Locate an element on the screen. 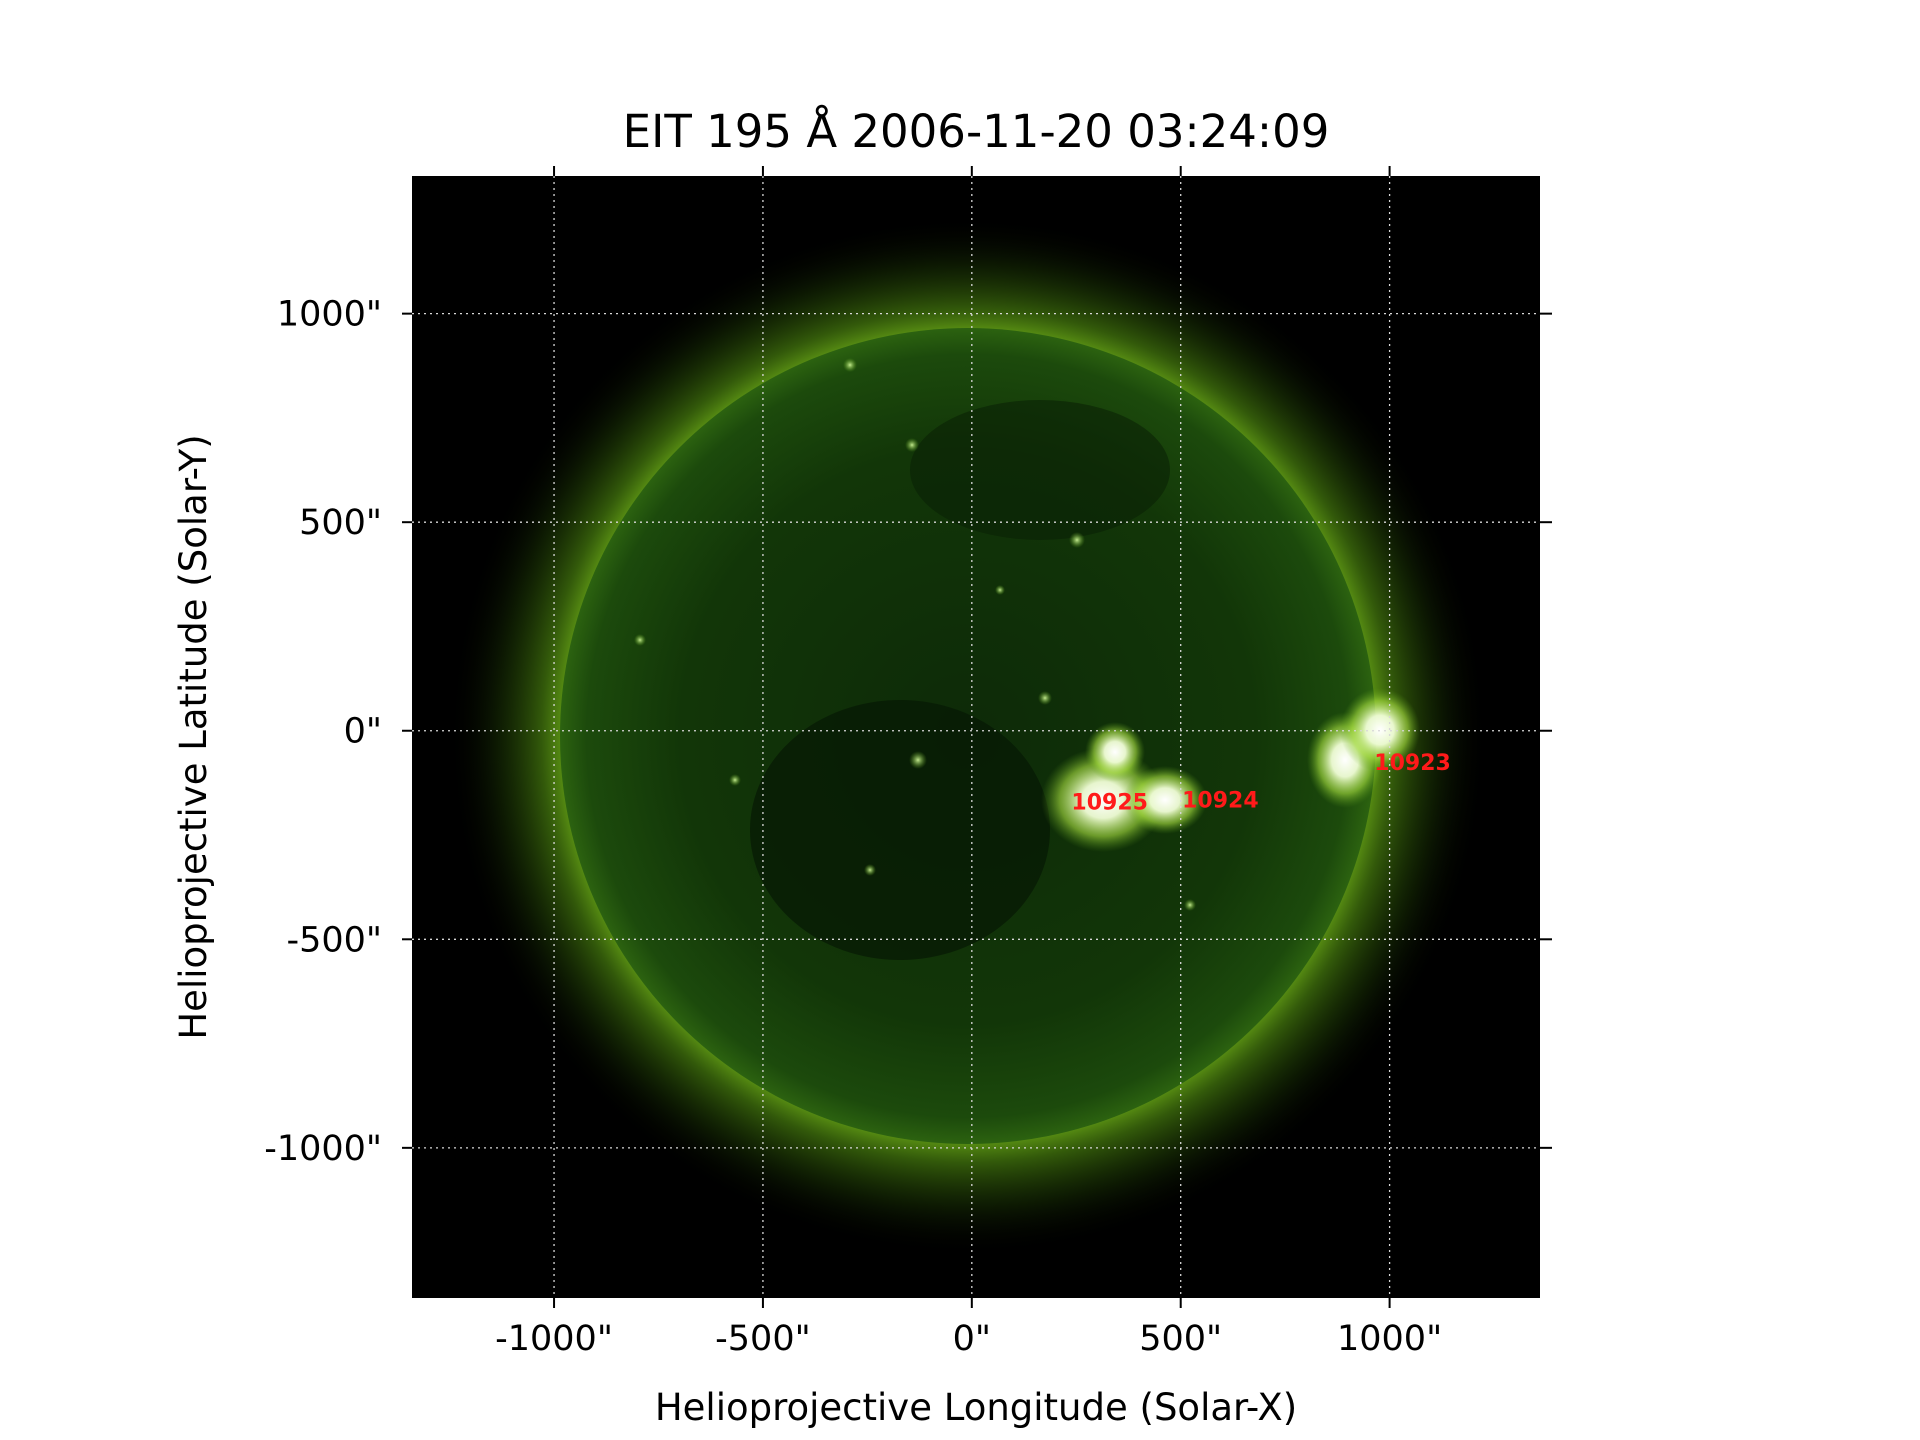  disk-brightenings is located at coordinates (915, 634).